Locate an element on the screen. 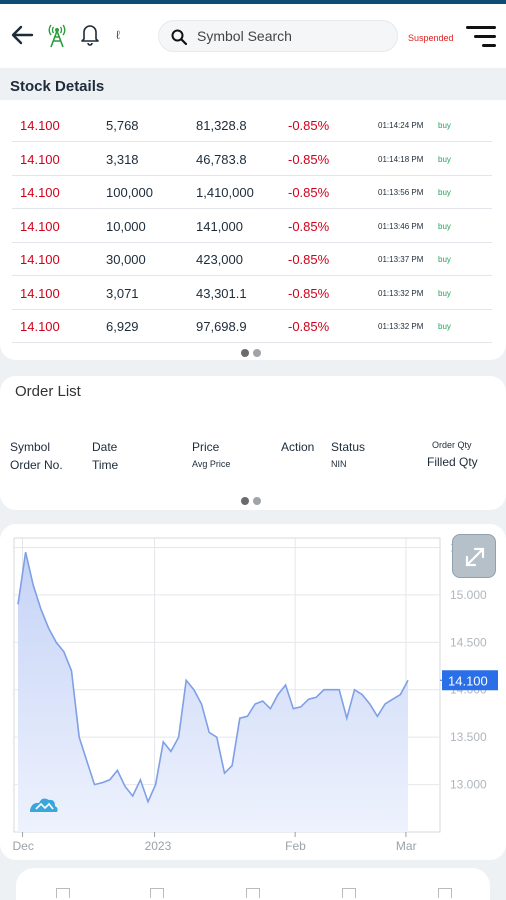  app-header: ℓ Symbol Search Suspended is located at coordinates (253, 36).